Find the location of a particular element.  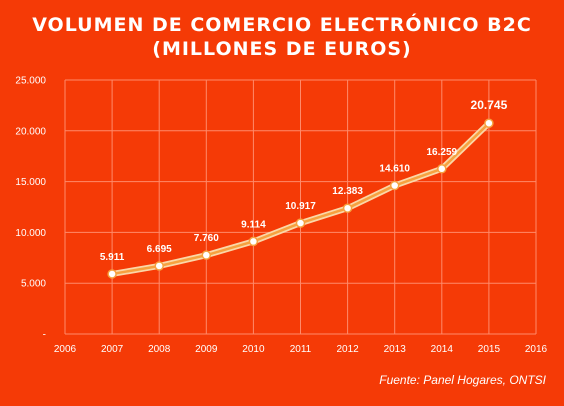

y-tick-label: 25.000 is located at coordinates (30, 81).